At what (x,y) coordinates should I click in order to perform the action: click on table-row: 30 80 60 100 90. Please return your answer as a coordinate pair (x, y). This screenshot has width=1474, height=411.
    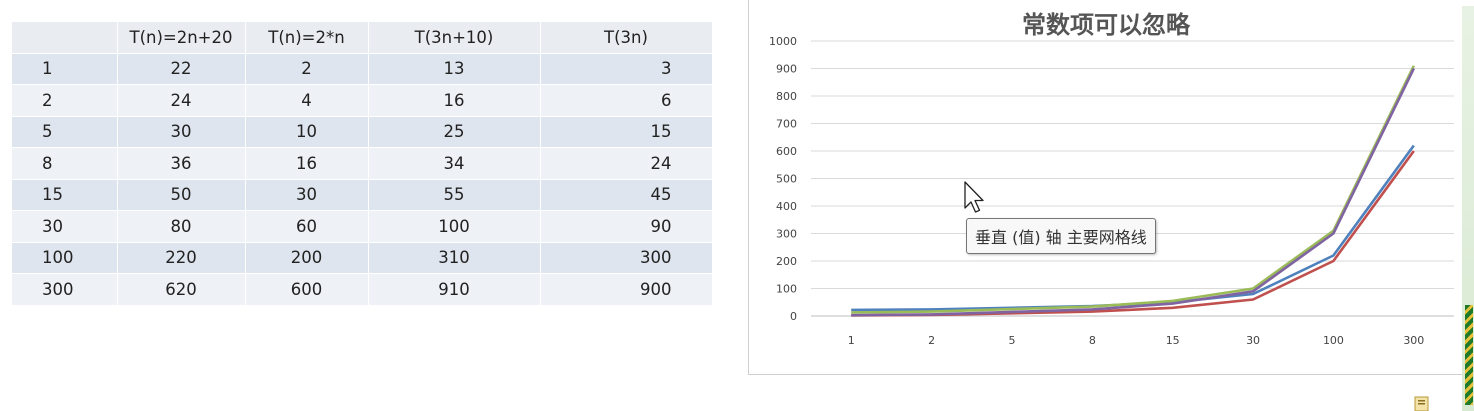
    Looking at the image, I should click on (362, 226).